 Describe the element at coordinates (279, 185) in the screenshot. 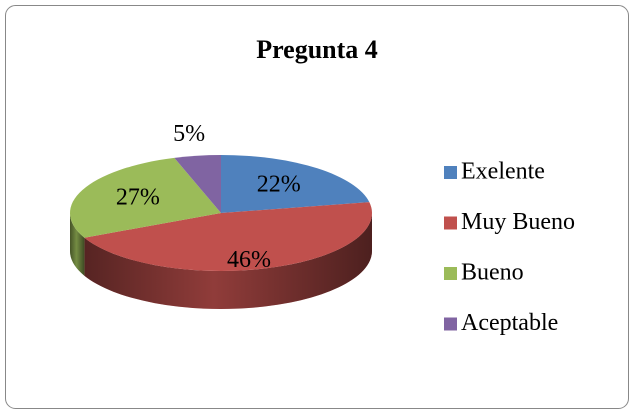

I see `data-label: 22%` at that location.